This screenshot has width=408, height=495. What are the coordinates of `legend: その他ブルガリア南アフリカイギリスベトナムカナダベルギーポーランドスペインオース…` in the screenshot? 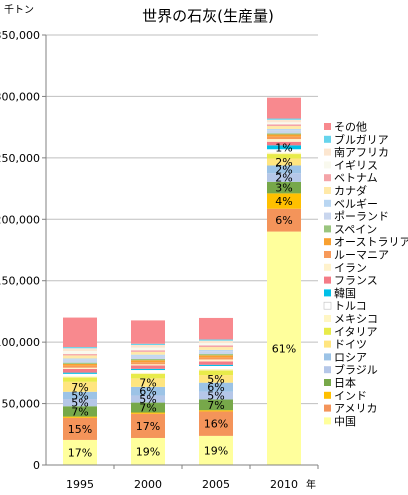 It's located at (365, 274).